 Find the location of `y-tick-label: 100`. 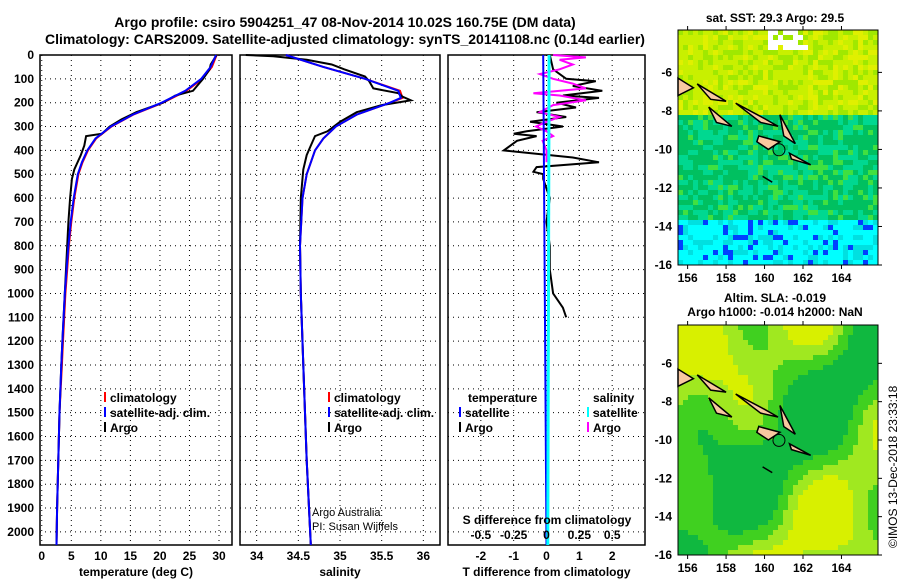

y-tick-label: 100 is located at coordinates (24, 79).